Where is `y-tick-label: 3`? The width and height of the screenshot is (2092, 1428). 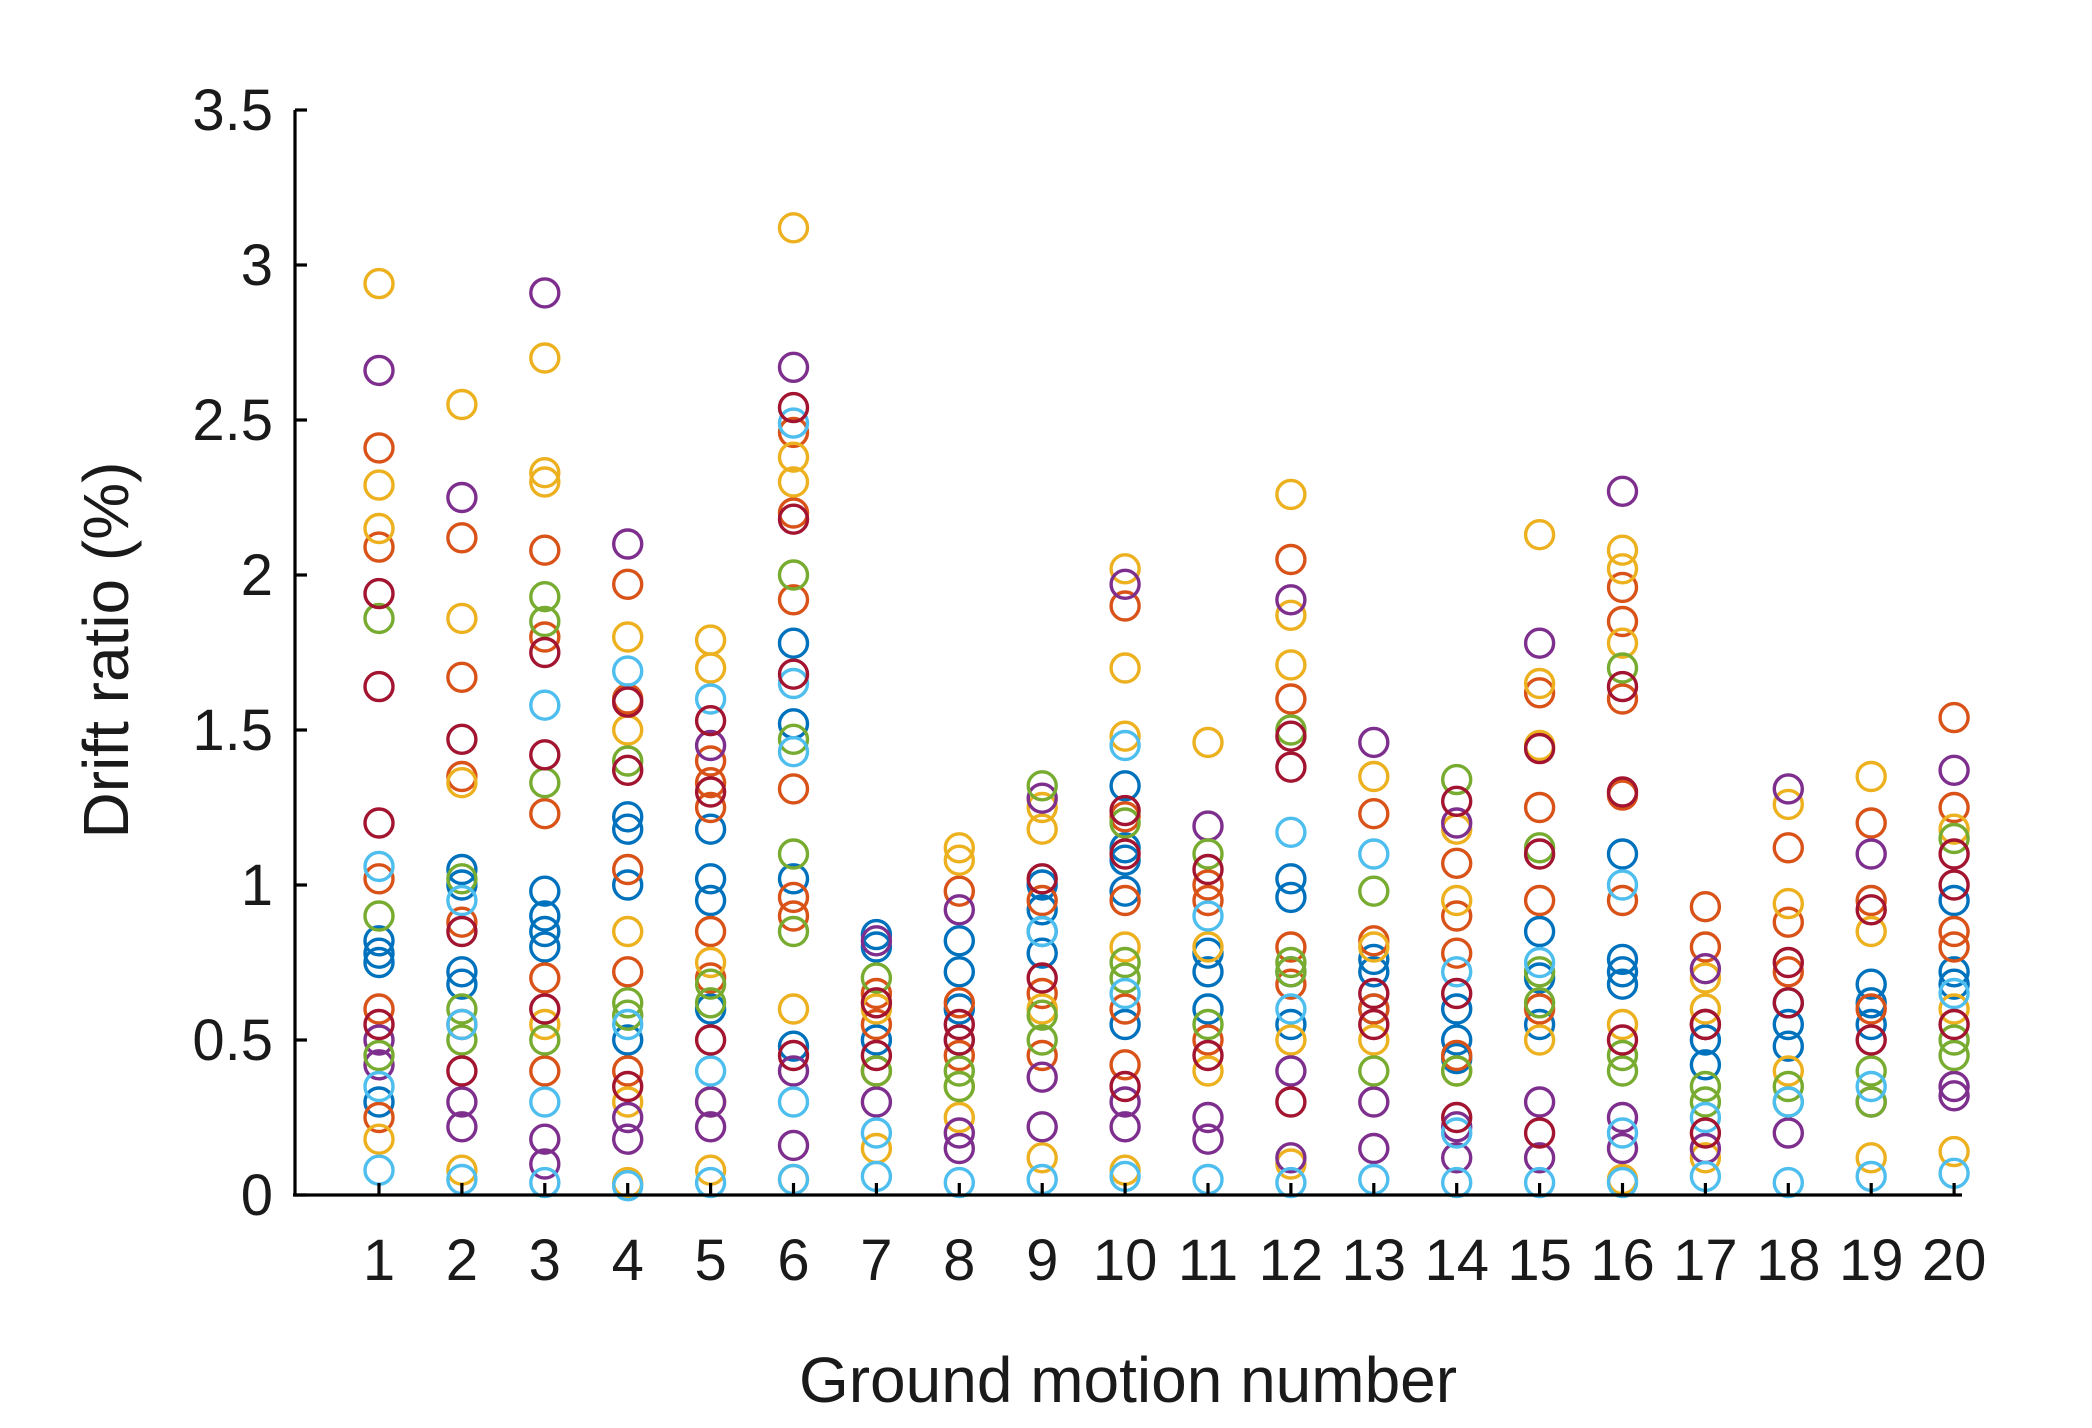 y-tick-label: 3 is located at coordinates (257, 265).